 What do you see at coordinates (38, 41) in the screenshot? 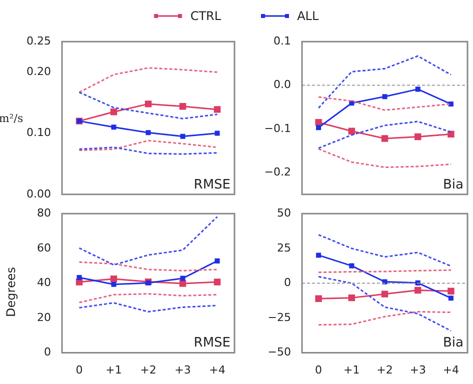
I see `y-tick-label: 0.25` at bounding box center [38, 41].